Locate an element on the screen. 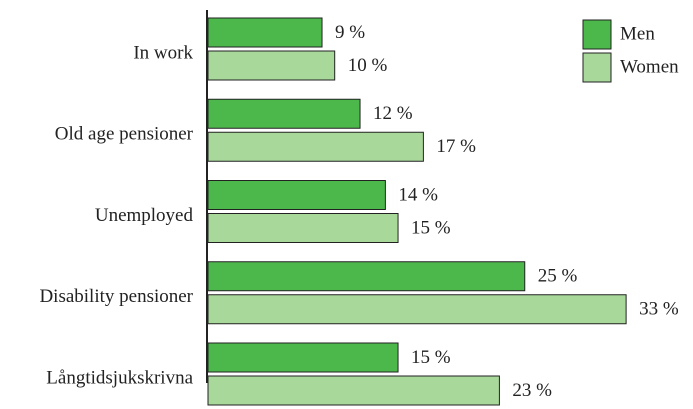 The image size is (693, 409). legend-label: Men is located at coordinates (637, 33).